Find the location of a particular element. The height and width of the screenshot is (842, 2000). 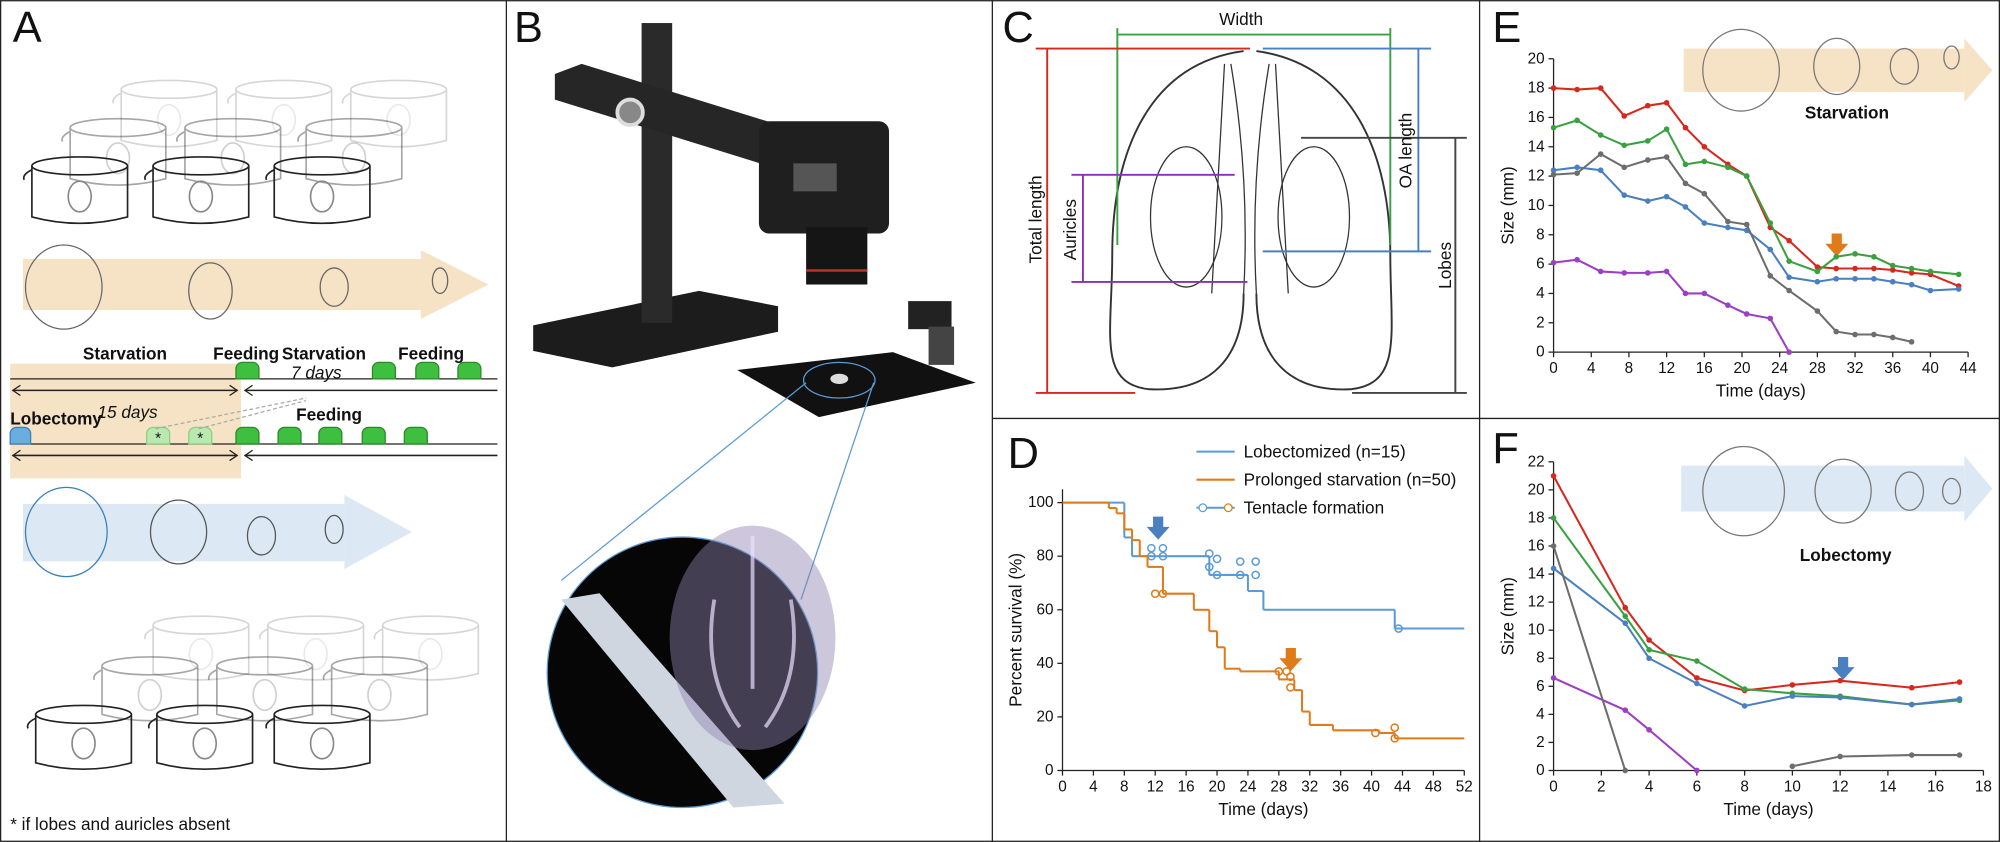

dish is located at coordinates (839, 380).